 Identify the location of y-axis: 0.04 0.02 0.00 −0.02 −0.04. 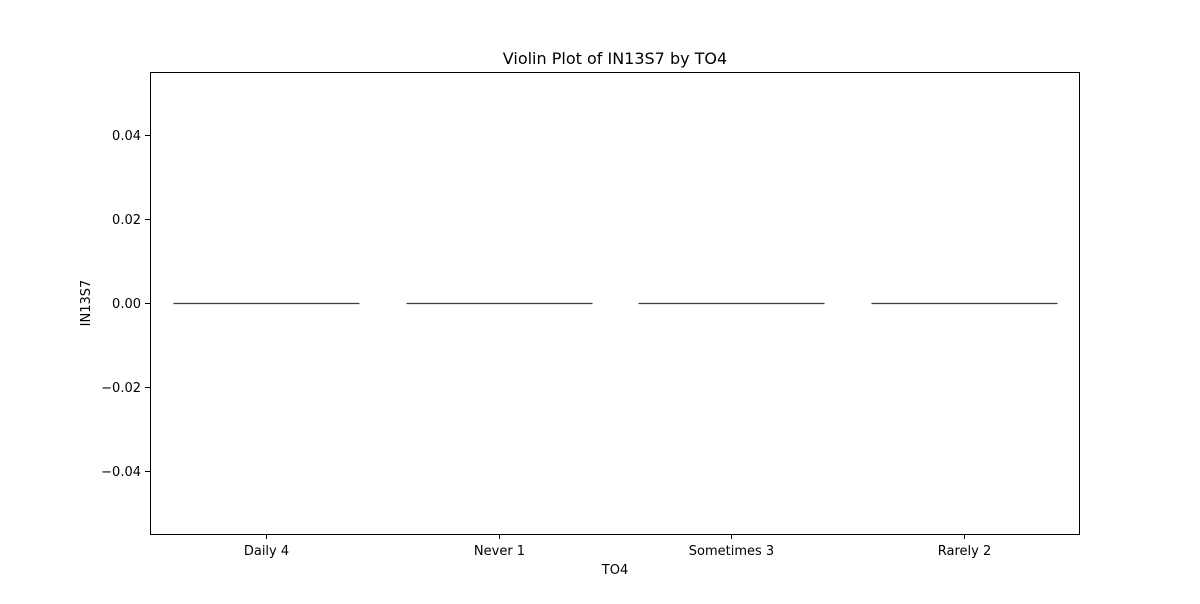
(125, 304).